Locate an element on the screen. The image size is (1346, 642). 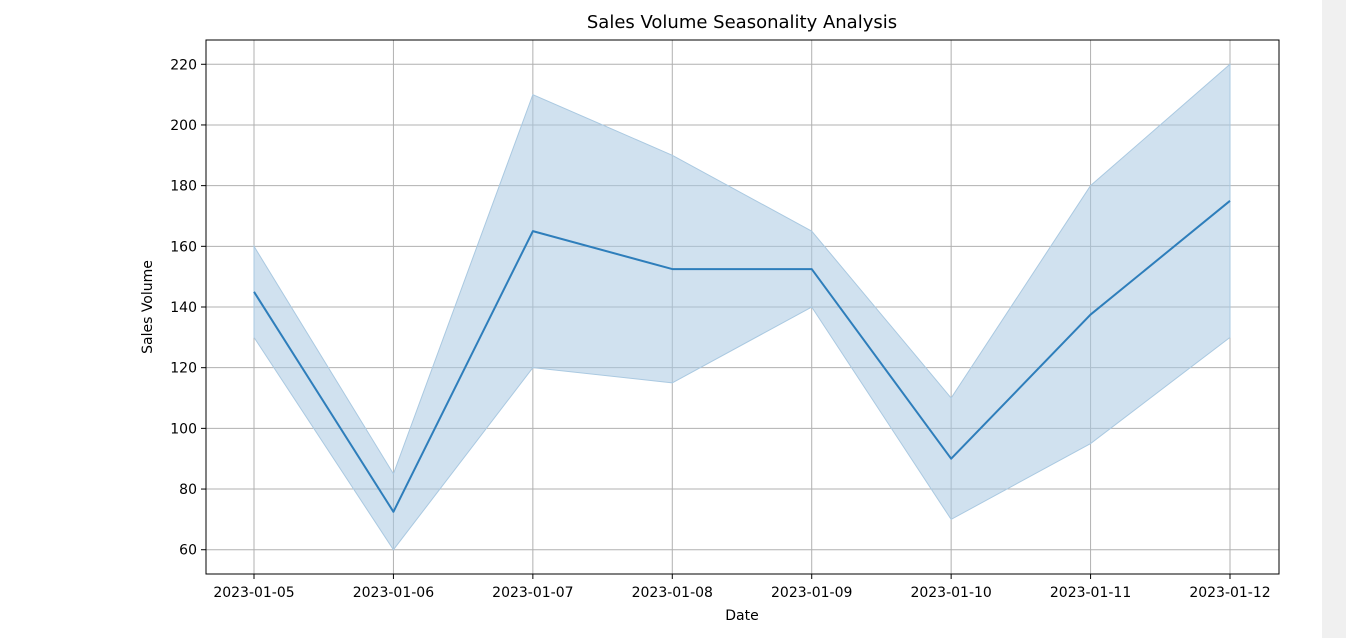
y-tick-label: 120 is located at coordinates (183, 369).